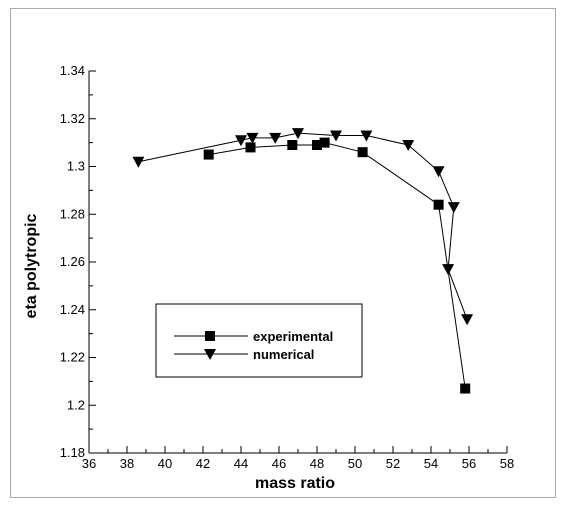  Describe the element at coordinates (241, 463) in the screenshot. I see `x-tick-label: 44` at that location.